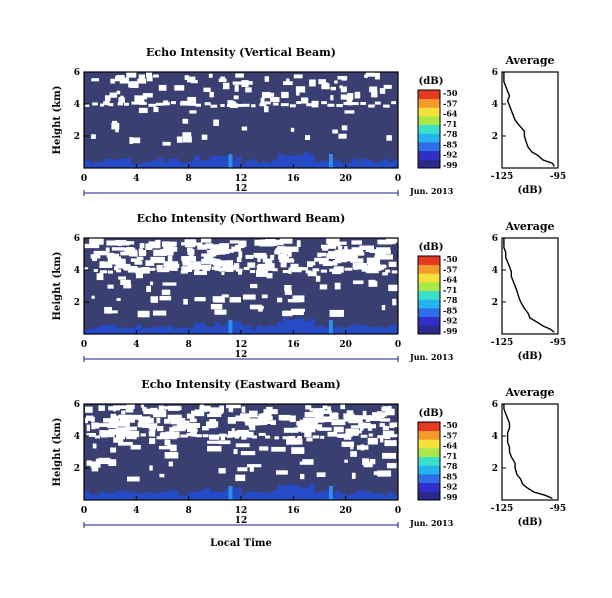 The height and width of the screenshot is (598, 612). What do you see at coordinates (558, 177) in the screenshot?
I see `average-x-tick-label: -95` at bounding box center [558, 177].